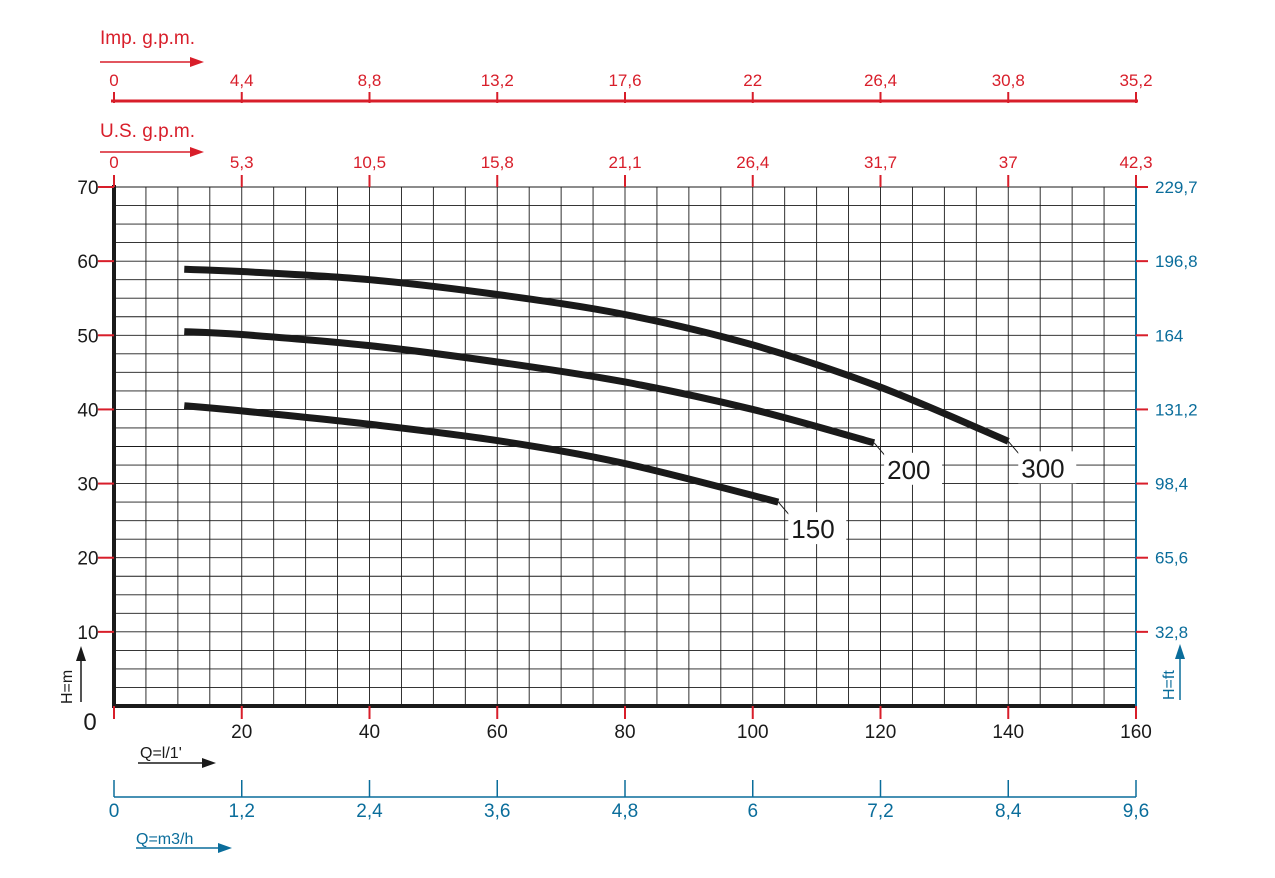 This screenshot has width=1275, height=878. What do you see at coordinates (1171, 484) in the screenshot?
I see `right-axis-tick-label: 98,4` at bounding box center [1171, 484].